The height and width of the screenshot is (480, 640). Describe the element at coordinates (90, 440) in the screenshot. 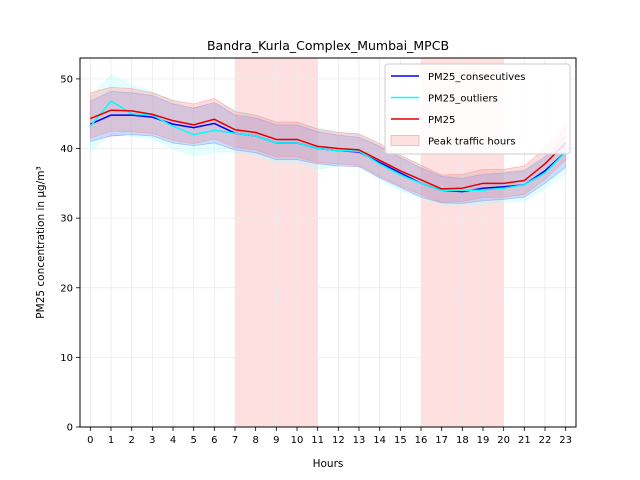

I see `x-tick-label-0: 0` at that location.